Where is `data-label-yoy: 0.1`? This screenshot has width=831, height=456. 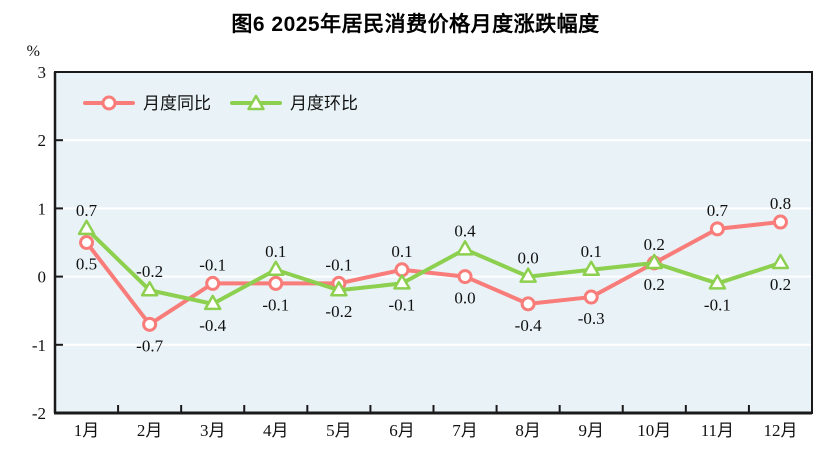
data-label-yoy: 0.1 is located at coordinates (401, 251).